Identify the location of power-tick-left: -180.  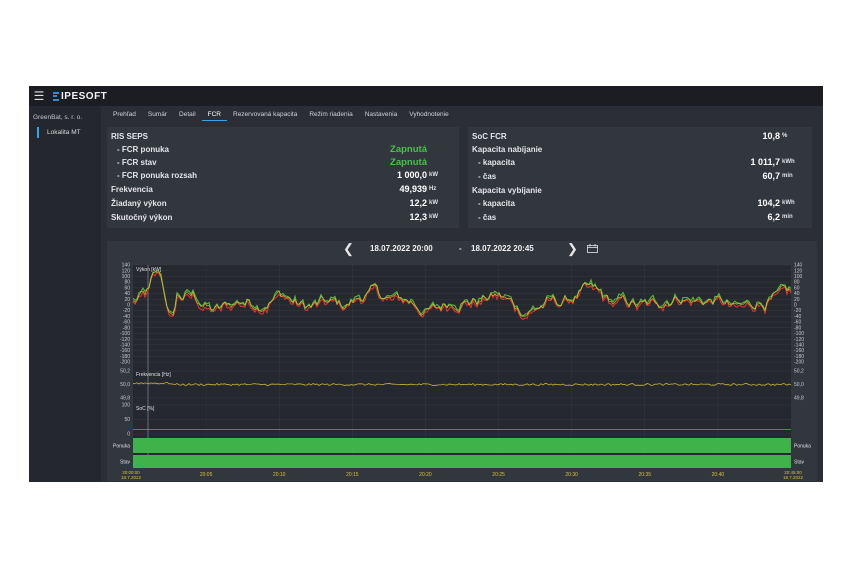
(125, 357).